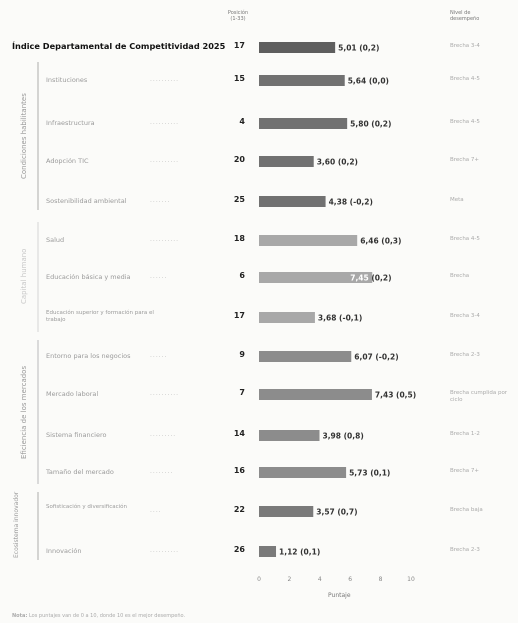  I want to click on position-value: 18, so click(239, 238).